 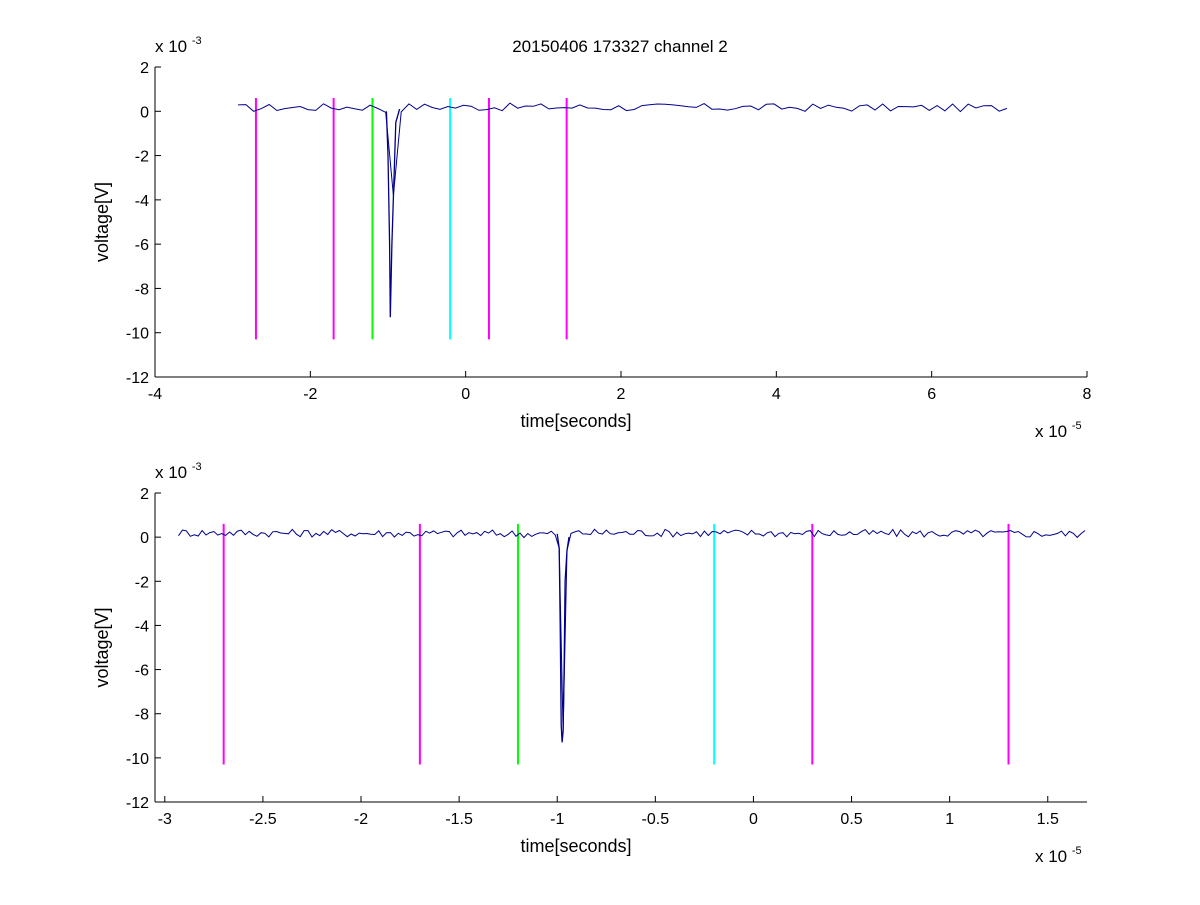 I want to click on x-tick-label: -2.5, so click(x=263, y=819).